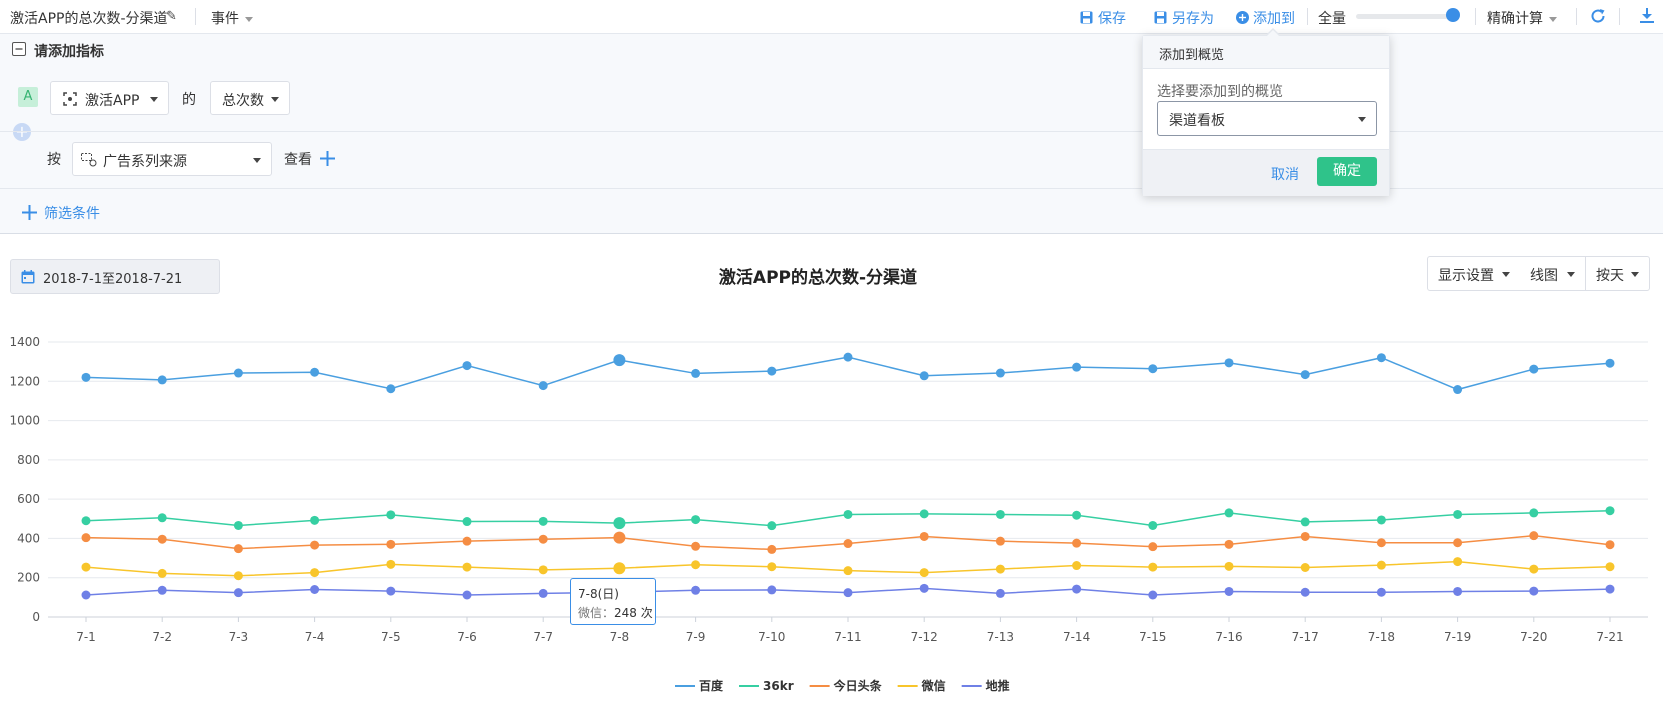 The width and height of the screenshot is (1663, 712). I want to click on add-group-icon, so click(327, 158).